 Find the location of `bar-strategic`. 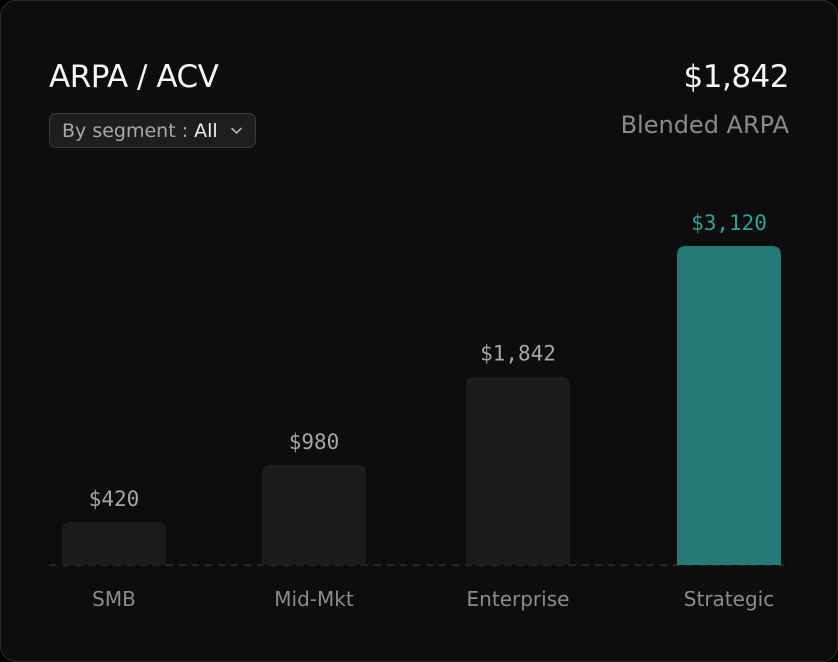

bar-strategic is located at coordinates (729, 405).